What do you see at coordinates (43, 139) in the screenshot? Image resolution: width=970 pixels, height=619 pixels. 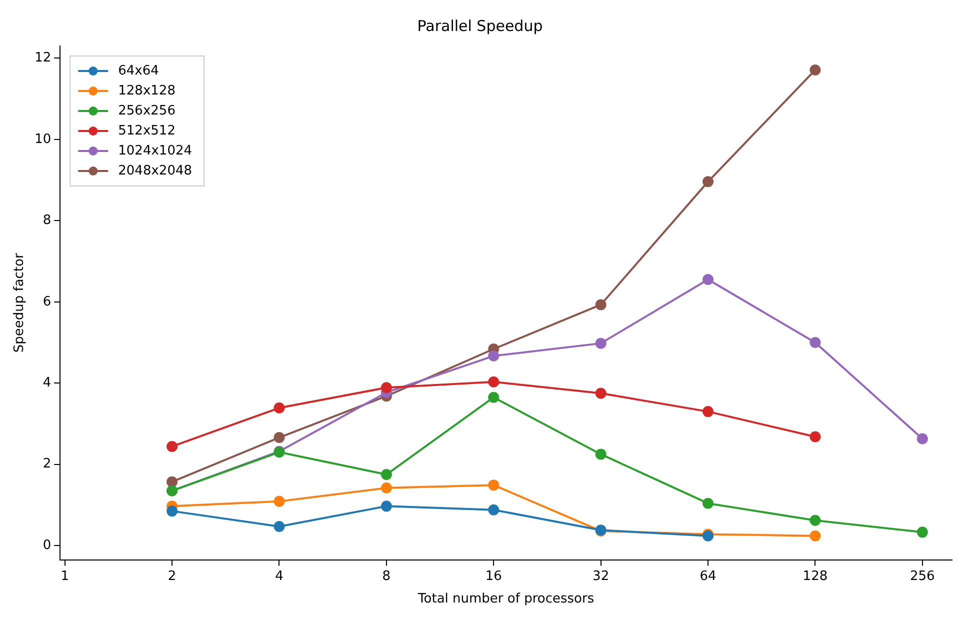 I see `y-tick-label: 10` at bounding box center [43, 139].